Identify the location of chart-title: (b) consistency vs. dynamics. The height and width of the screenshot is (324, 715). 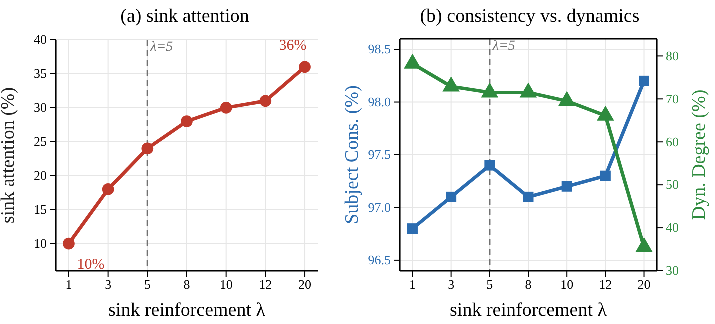
(530, 16).